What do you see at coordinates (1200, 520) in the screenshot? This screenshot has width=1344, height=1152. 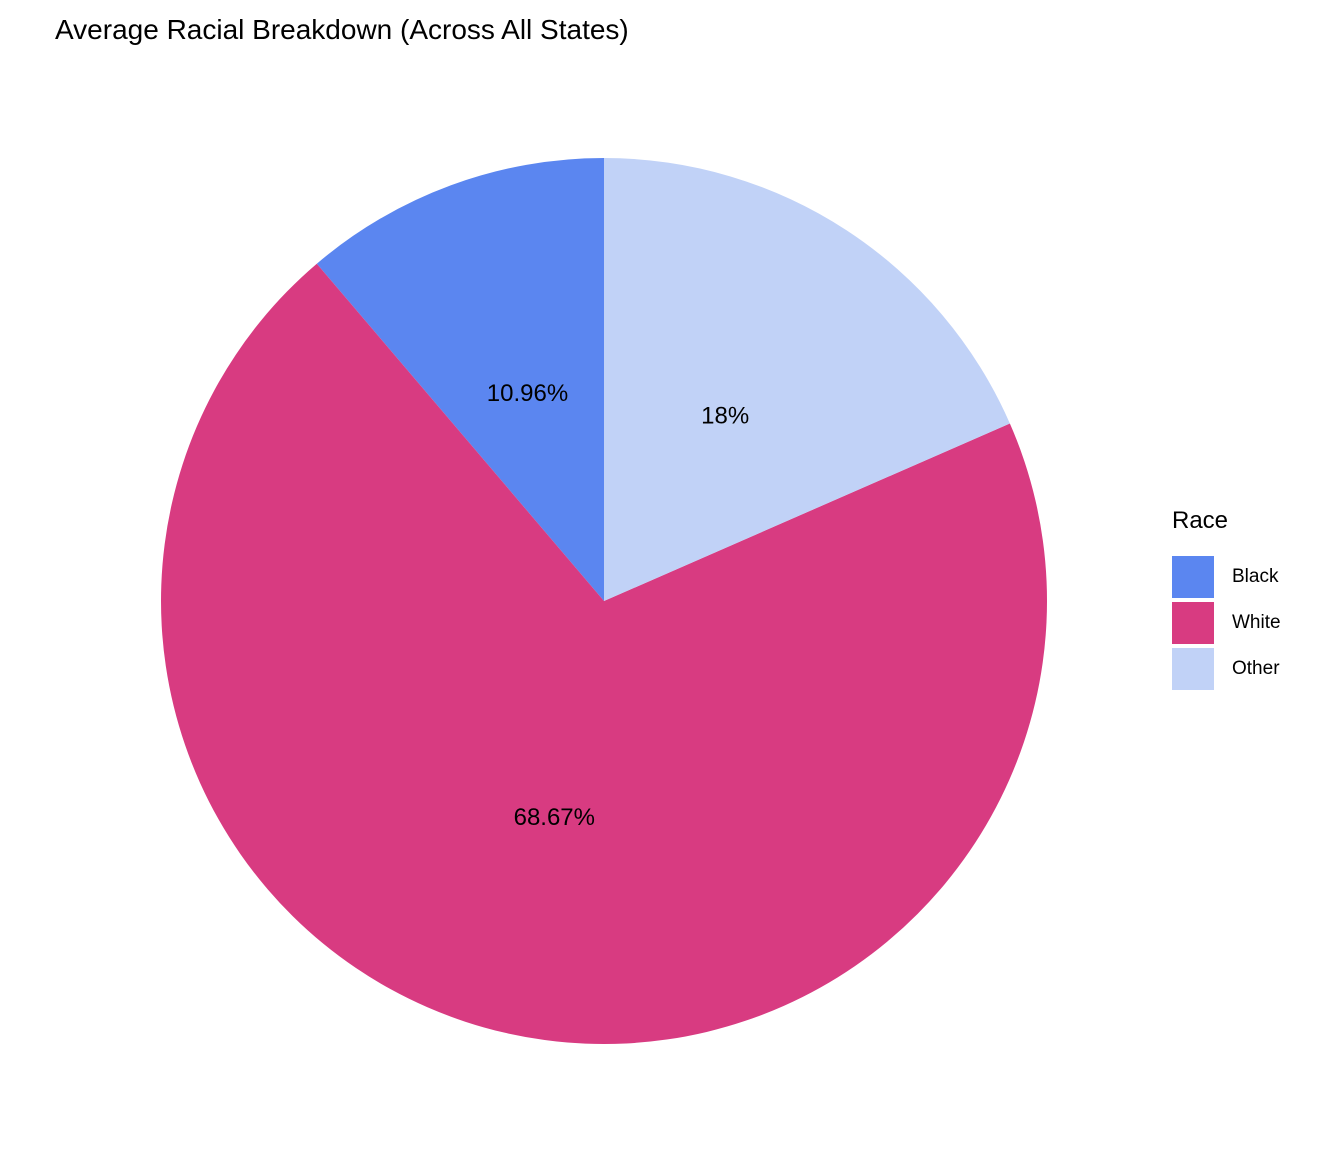 I see `legend-title: Race` at bounding box center [1200, 520].